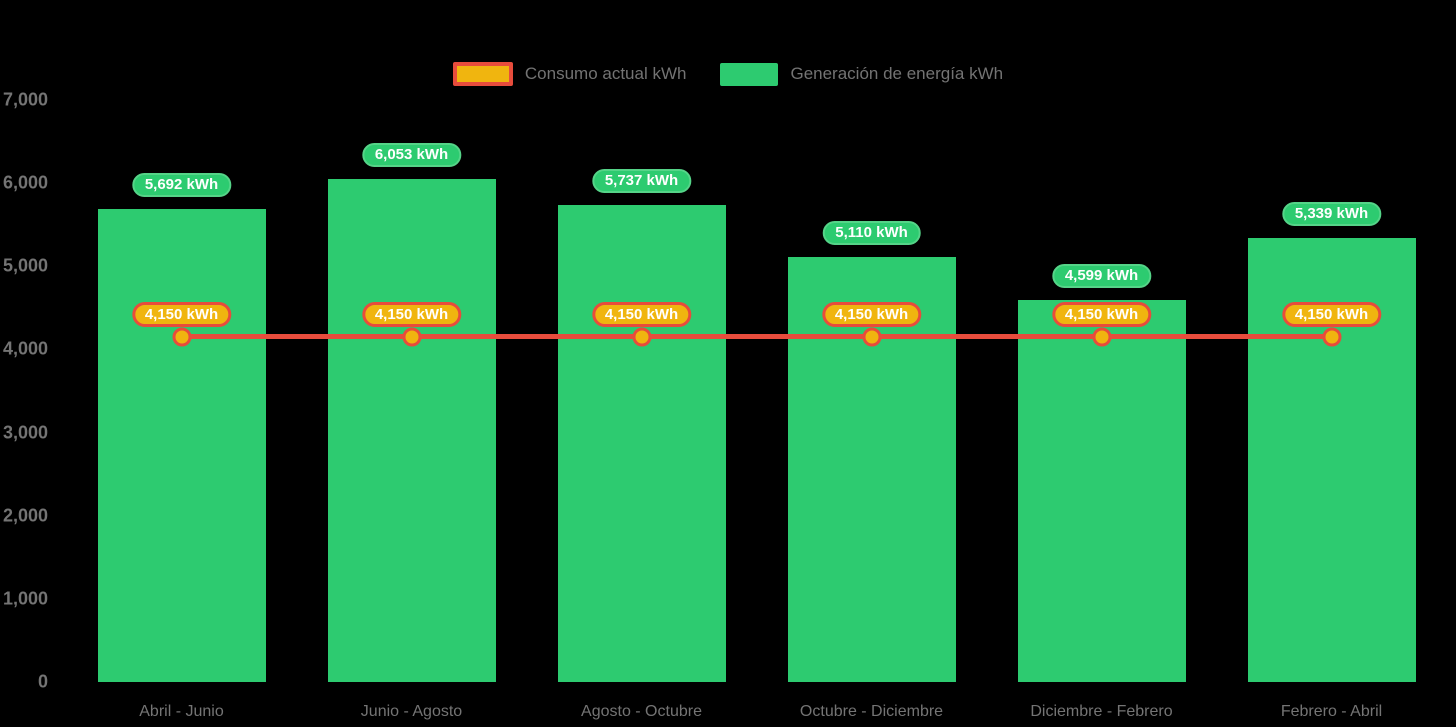  What do you see at coordinates (181, 445) in the screenshot?
I see `bar-abril-junio` at bounding box center [181, 445].